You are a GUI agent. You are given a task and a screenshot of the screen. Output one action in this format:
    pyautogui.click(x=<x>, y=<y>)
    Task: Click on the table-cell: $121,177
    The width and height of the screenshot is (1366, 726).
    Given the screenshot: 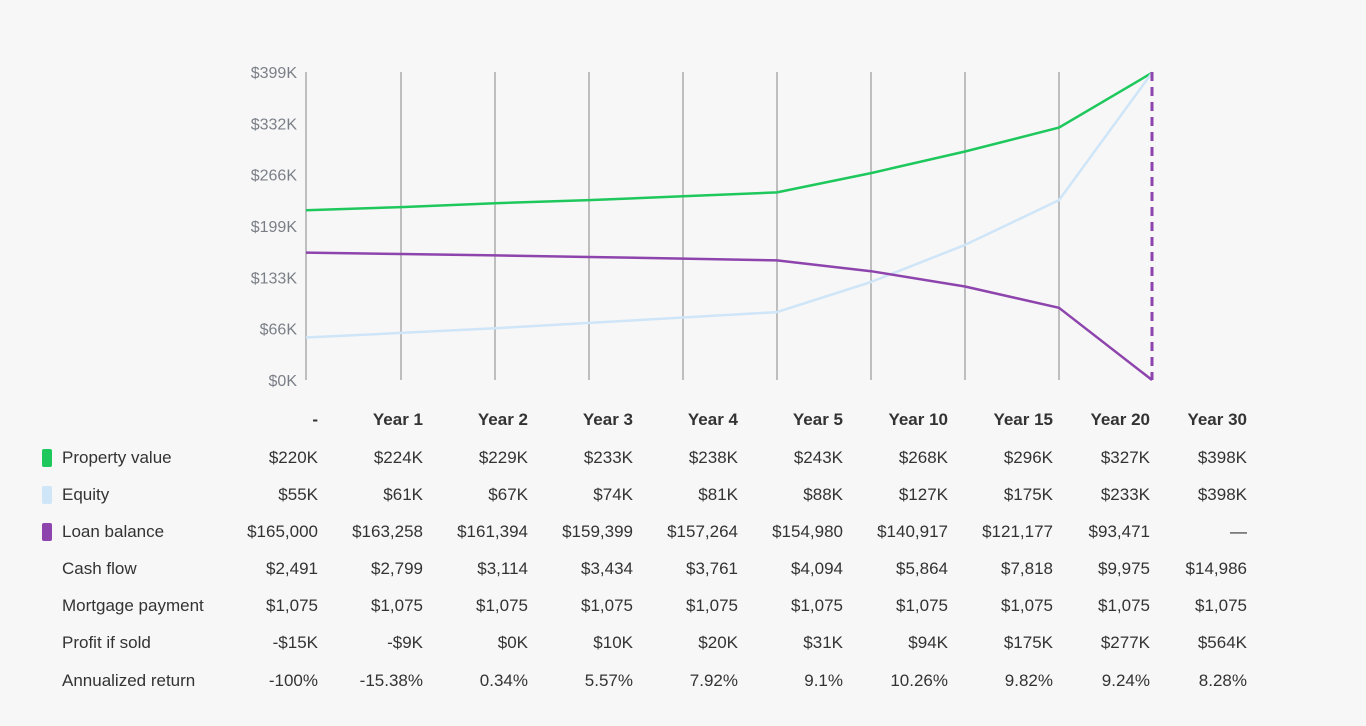 What is the action you would take?
    pyautogui.click(x=1017, y=531)
    